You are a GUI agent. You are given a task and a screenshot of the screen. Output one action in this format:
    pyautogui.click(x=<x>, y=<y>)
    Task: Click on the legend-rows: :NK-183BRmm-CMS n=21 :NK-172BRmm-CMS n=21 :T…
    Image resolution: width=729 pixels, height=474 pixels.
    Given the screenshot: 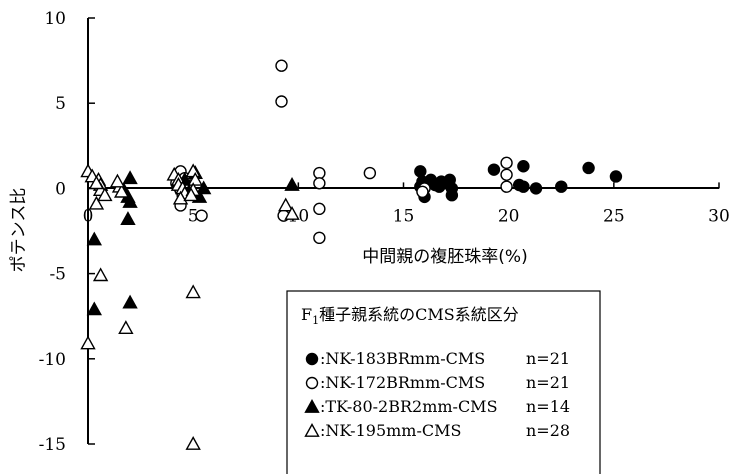 What is the action you would take?
    pyautogui.click(x=437, y=394)
    